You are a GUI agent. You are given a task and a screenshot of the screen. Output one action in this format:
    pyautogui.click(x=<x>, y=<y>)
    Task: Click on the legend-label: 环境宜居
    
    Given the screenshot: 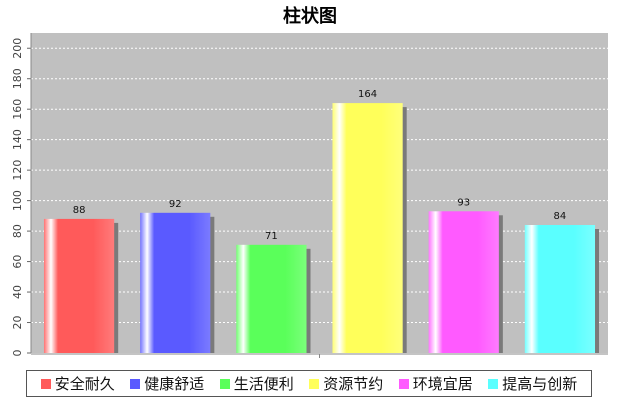 What is the action you would take?
    pyautogui.click(x=442, y=384)
    